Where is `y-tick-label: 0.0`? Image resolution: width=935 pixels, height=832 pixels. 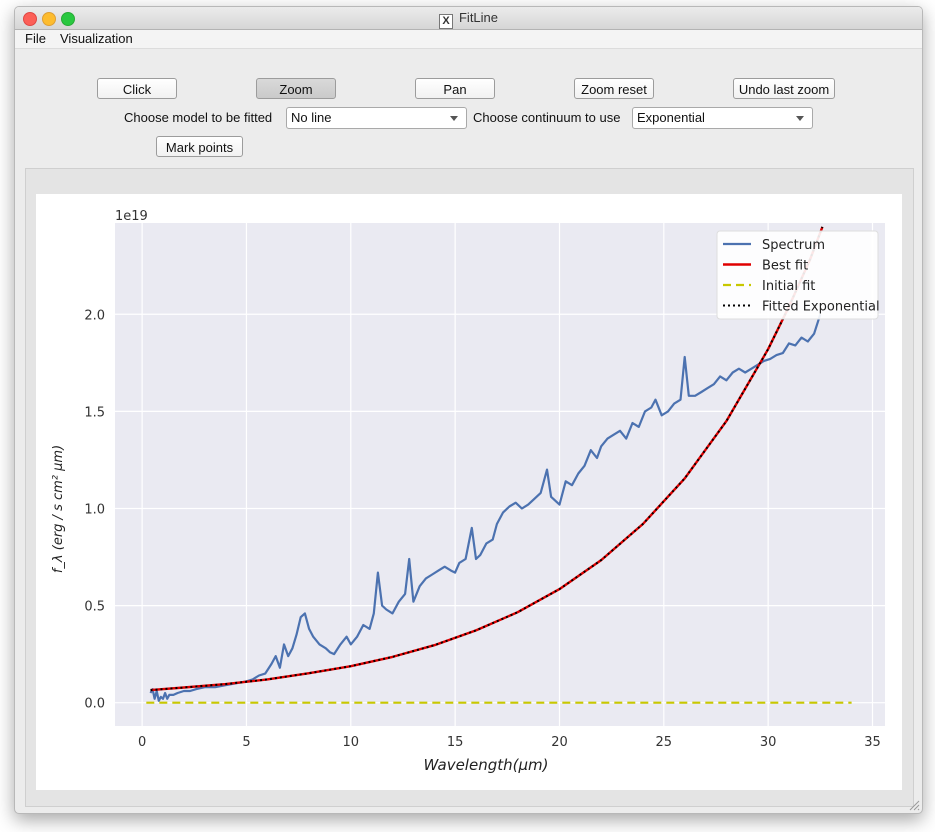
y-tick-label: 0.0 is located at coordinates (94, 704).